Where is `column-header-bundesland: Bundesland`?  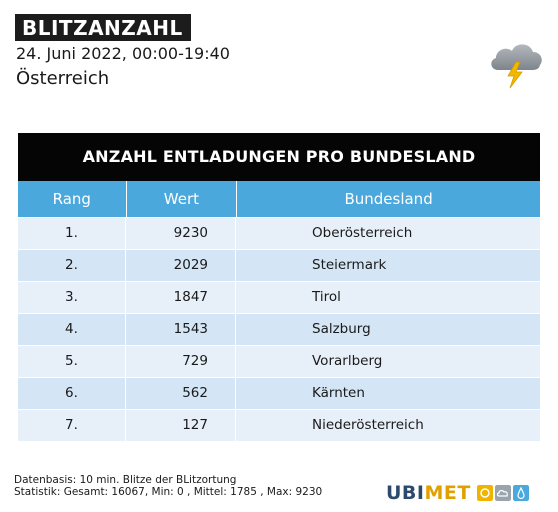
column-header-bundesland: Bundesland is located at coordinates (388, 199).